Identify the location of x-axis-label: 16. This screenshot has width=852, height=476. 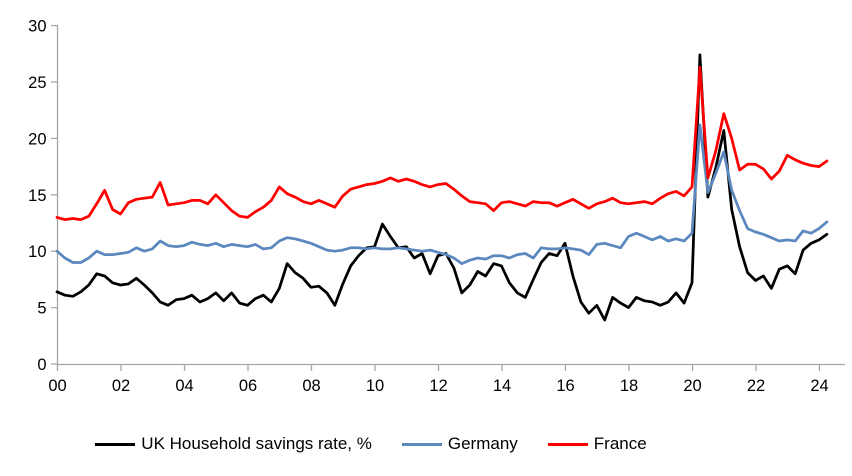
(565, 386).